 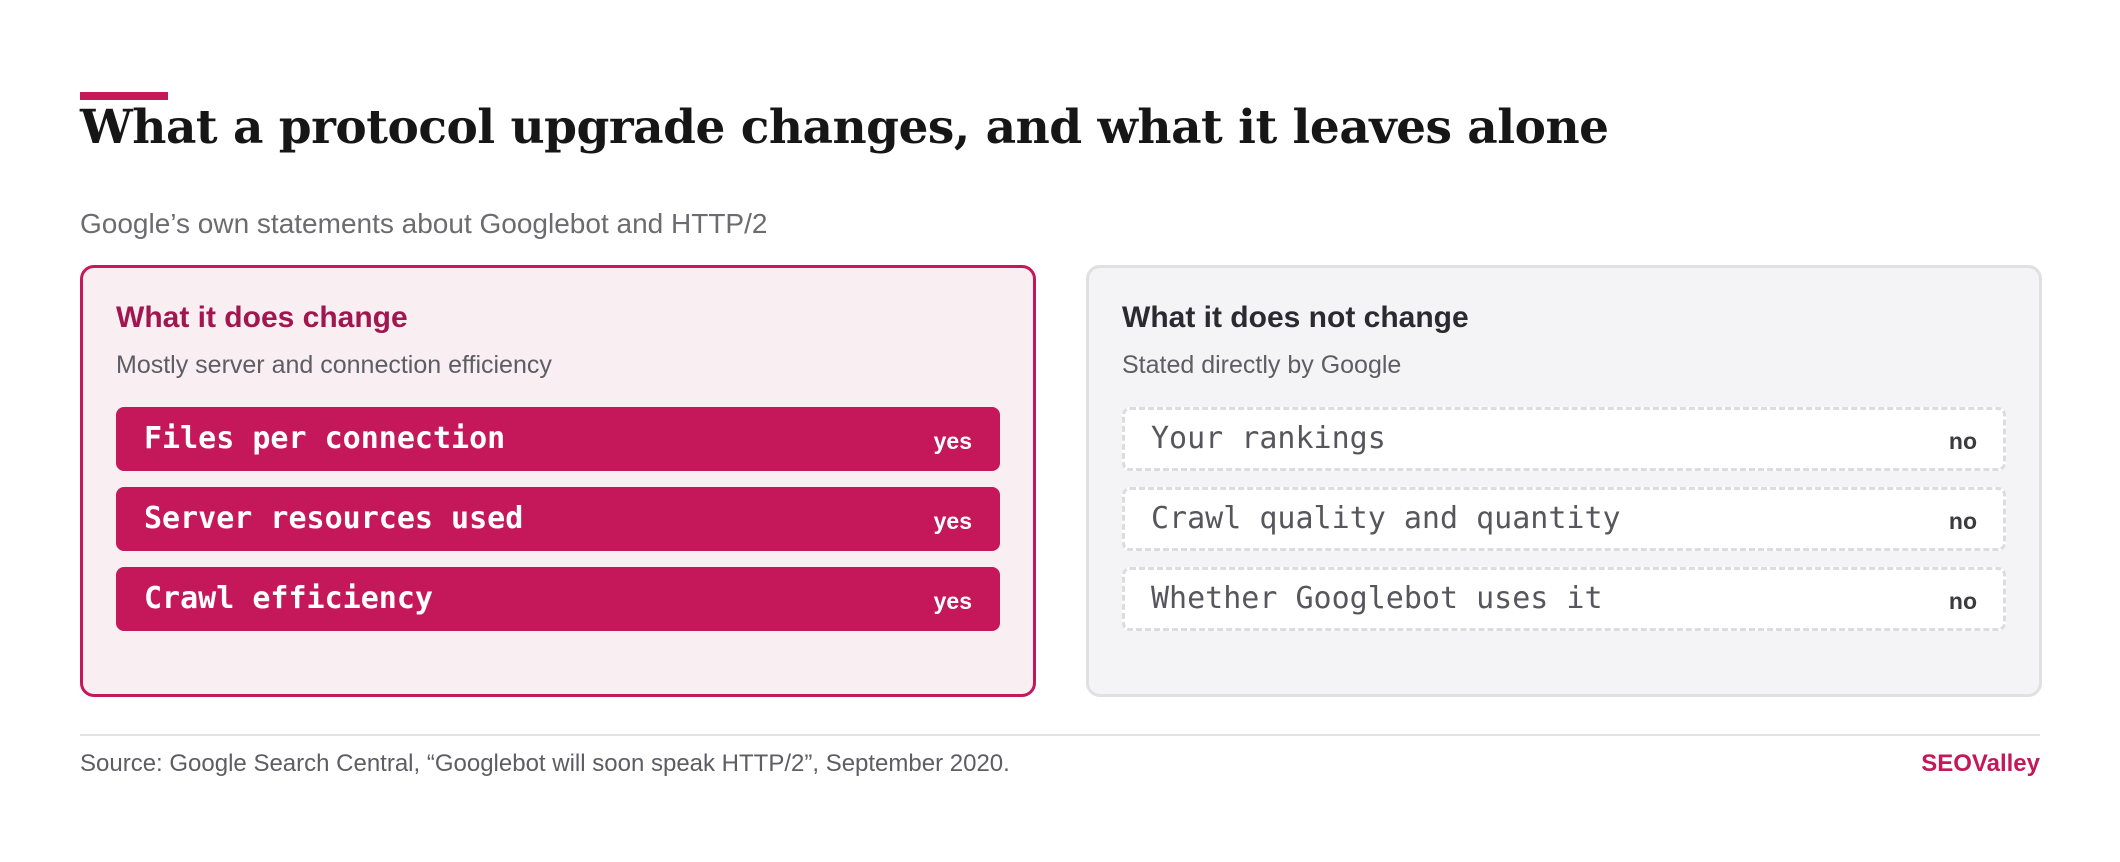 What do you see at coordinates (334, 365) in the screenshot?
I see `changes-note: Mostly server and connection efficiency` at bounding box center [334, 365].